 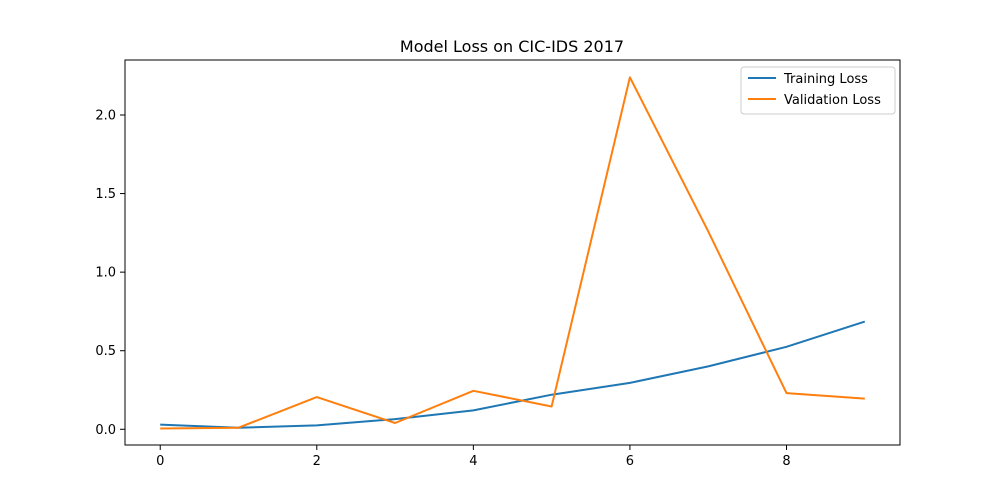 I want to click on chart-title: Model Loss on CIC-IDS 2017, so click(x=512, y=46).